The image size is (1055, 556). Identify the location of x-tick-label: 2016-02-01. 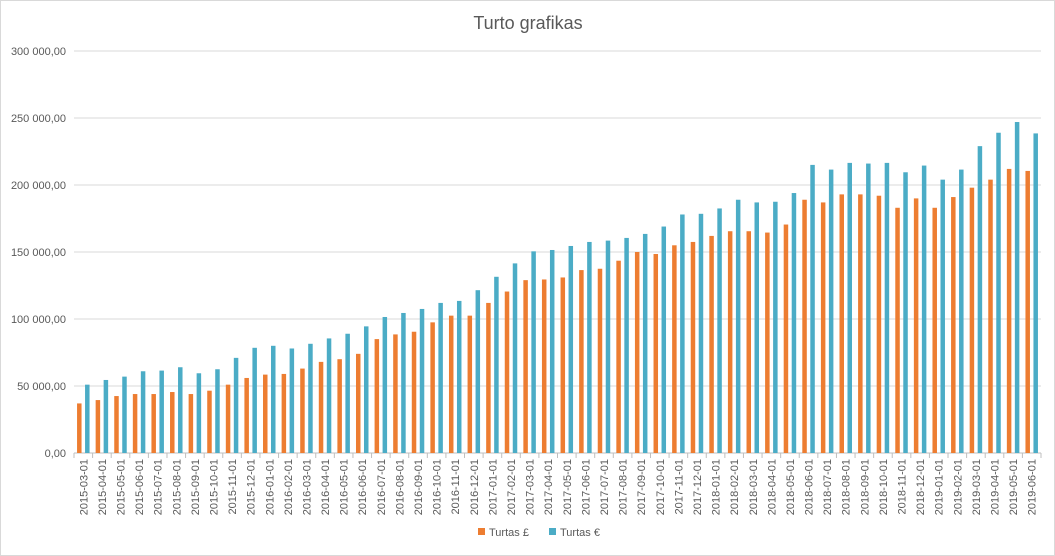
(289, 487).